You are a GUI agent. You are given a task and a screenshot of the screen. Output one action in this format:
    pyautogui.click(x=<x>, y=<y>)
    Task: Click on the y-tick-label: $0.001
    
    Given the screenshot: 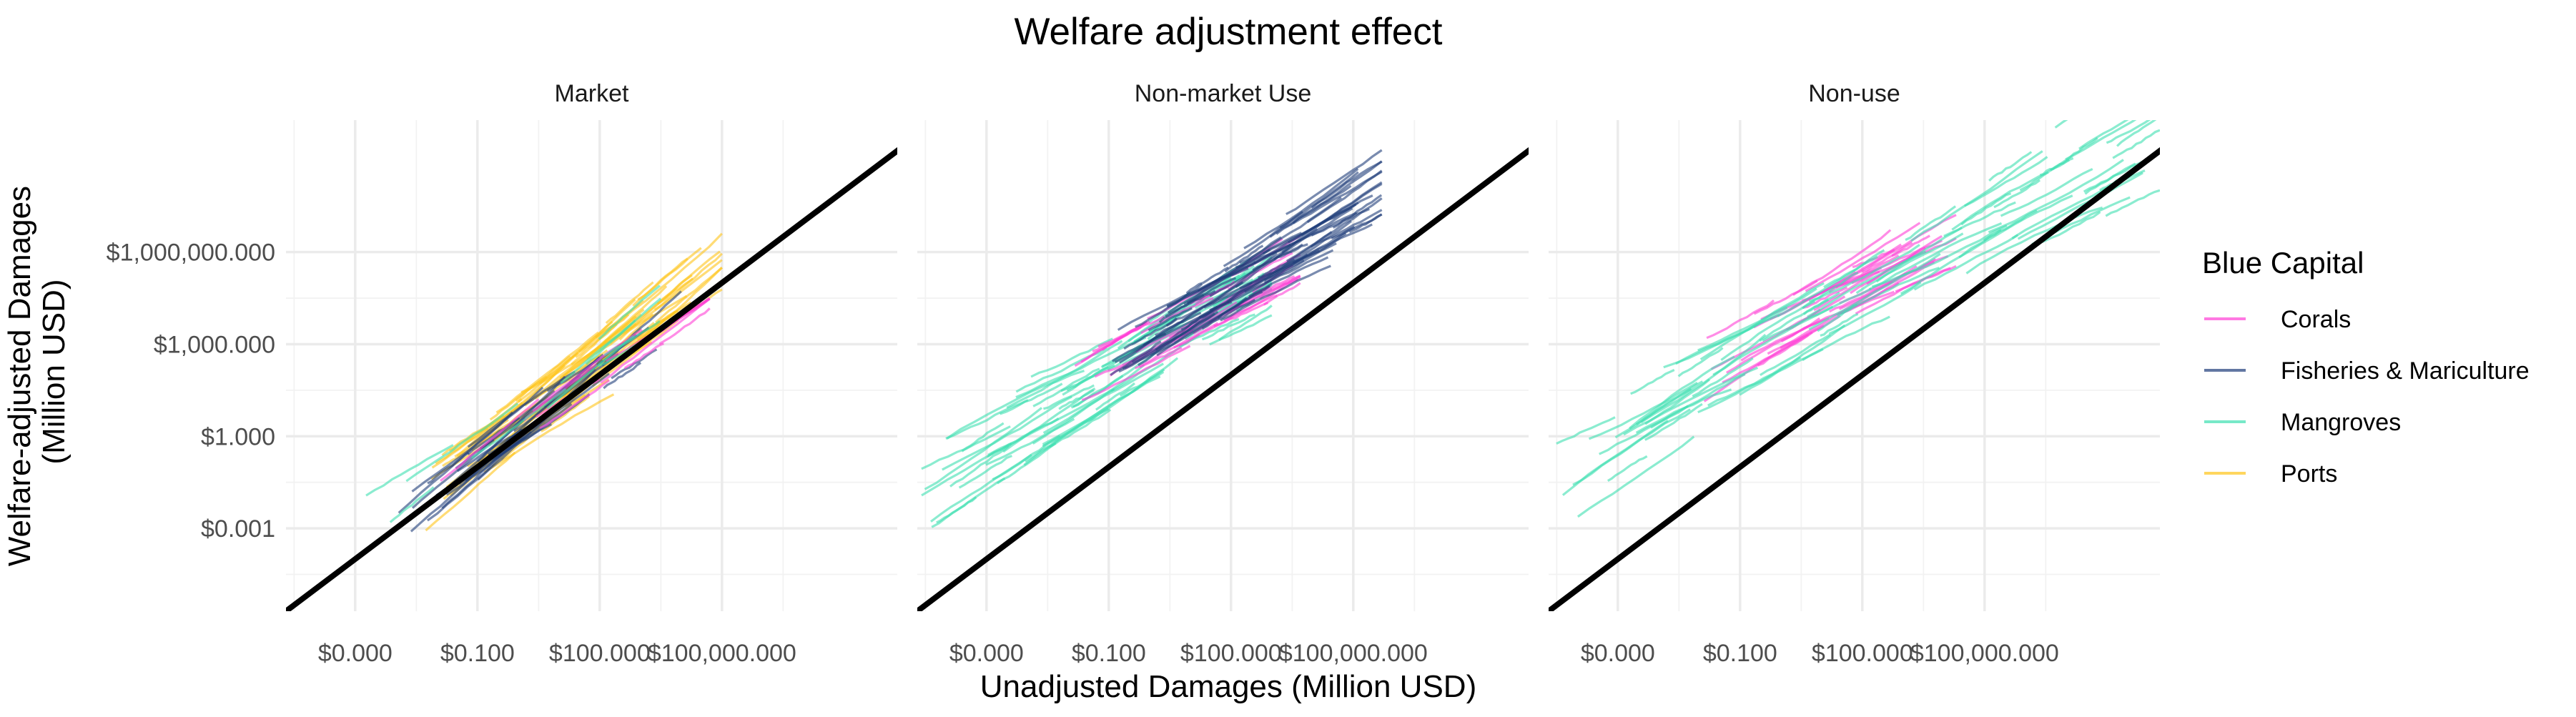 What is the action you would take?
    pyautogui.click(x=238, y=529)
    